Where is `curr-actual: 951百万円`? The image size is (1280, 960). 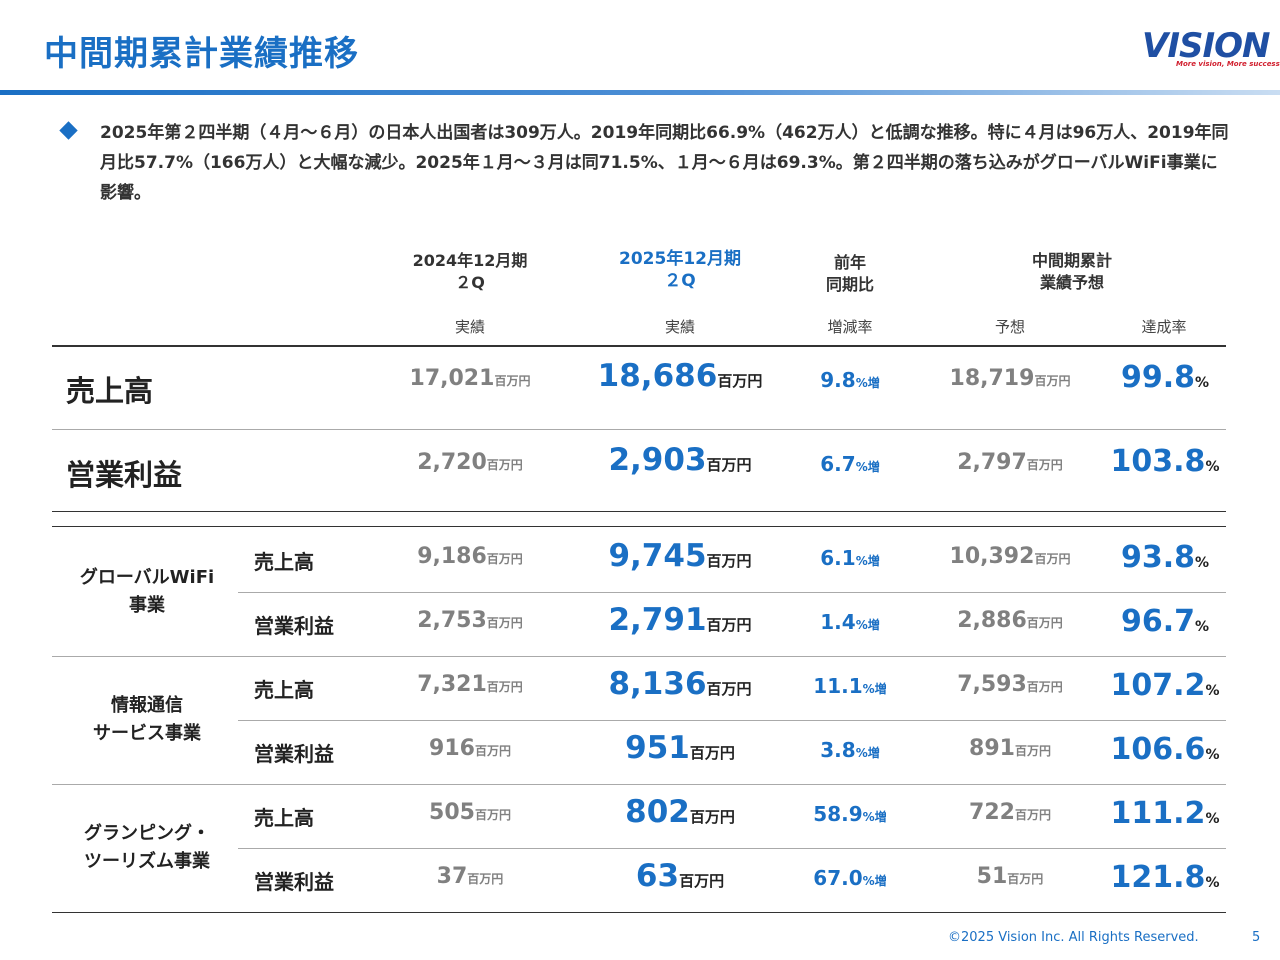 curr-actual: 951百万円 is located at coordinates (680, 748).